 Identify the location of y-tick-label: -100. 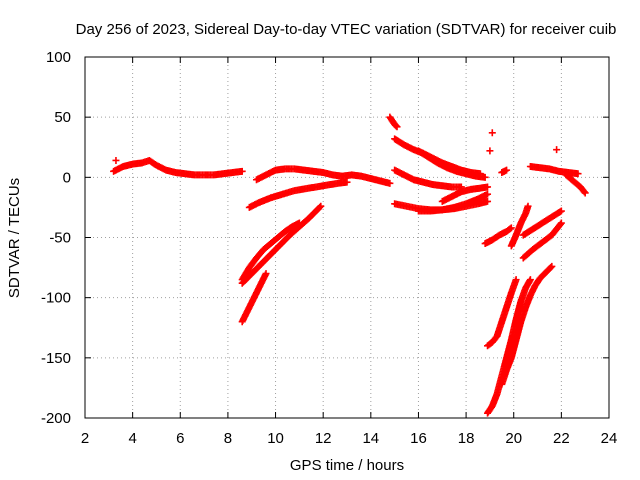
(56, 298).